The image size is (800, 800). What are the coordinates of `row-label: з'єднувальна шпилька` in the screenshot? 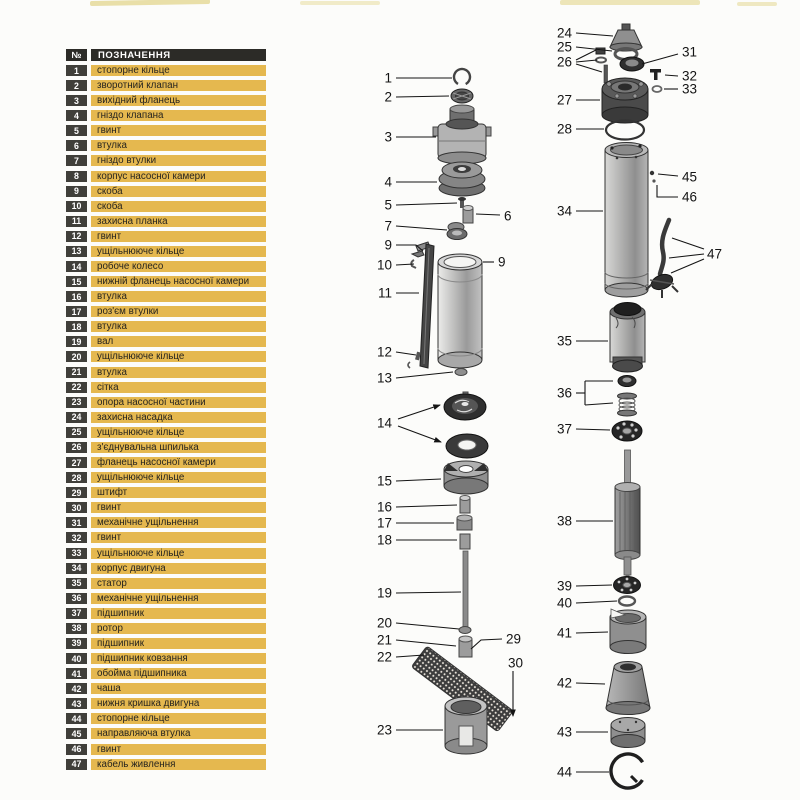 It's located at (178, 447).